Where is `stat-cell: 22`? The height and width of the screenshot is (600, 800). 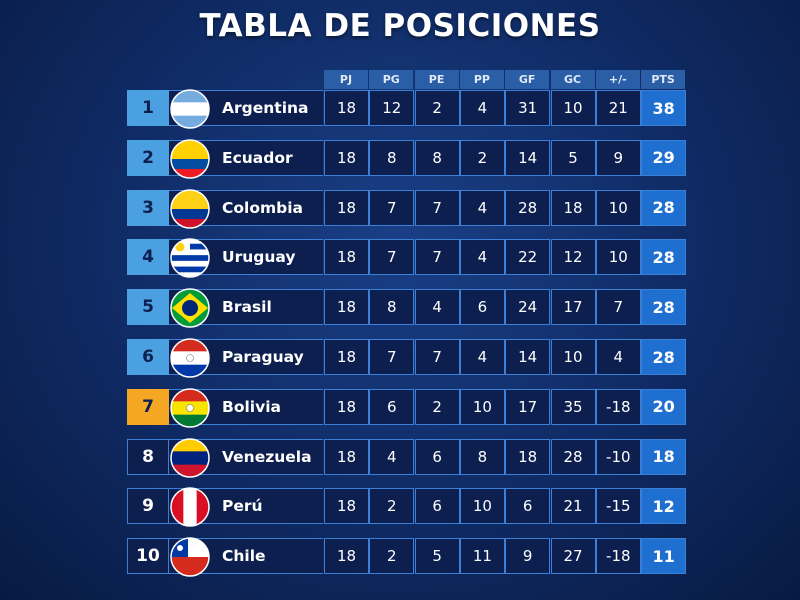 stat-cell: 22 is located at coordinates (528, 257).